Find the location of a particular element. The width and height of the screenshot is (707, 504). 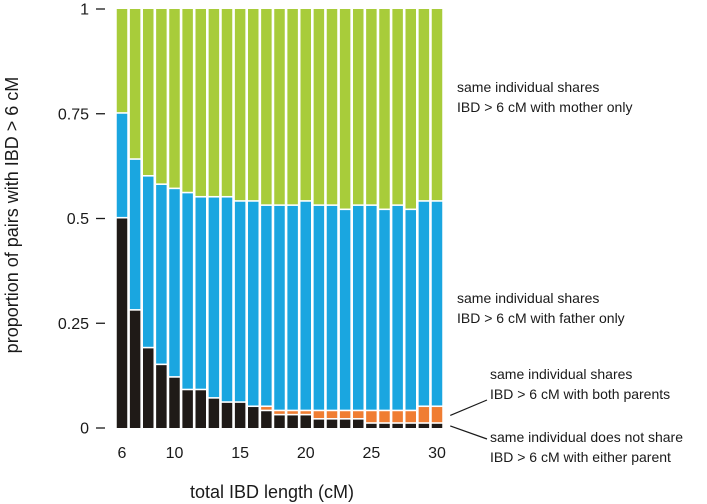

x-tick-label: 20 is located at coordinates (306, 453).